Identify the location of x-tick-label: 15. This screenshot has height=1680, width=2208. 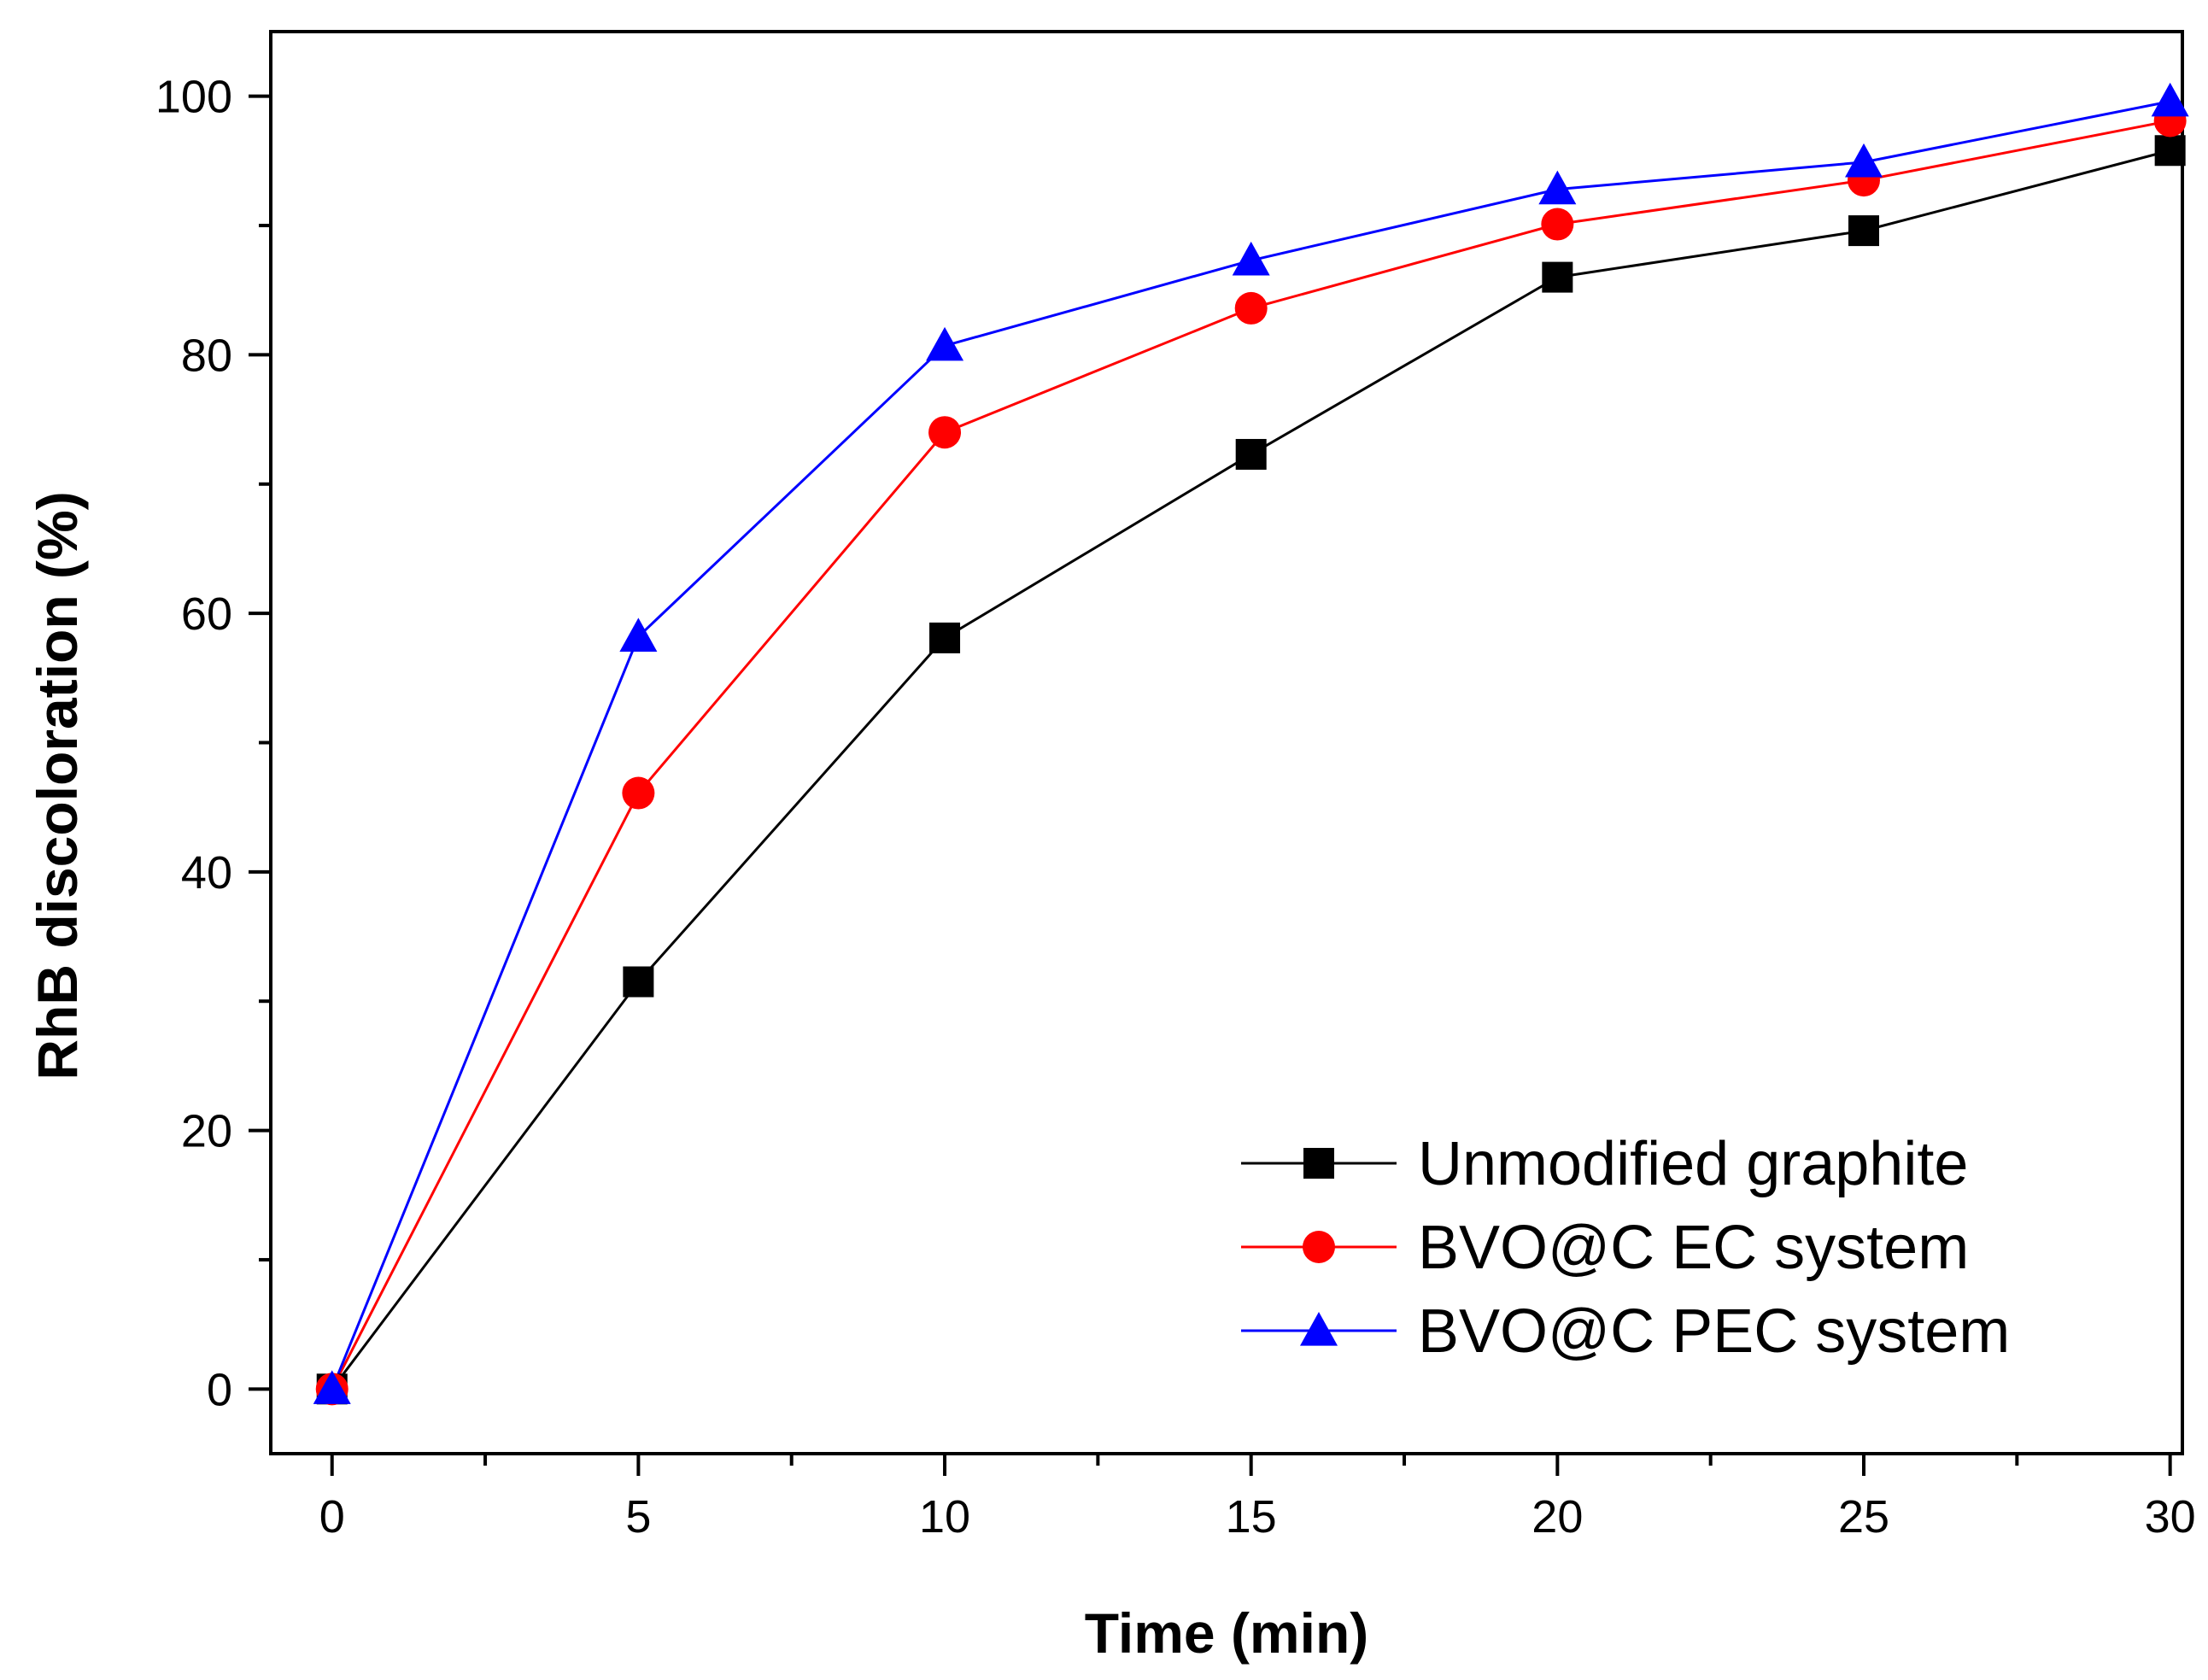
(1252, 1517).